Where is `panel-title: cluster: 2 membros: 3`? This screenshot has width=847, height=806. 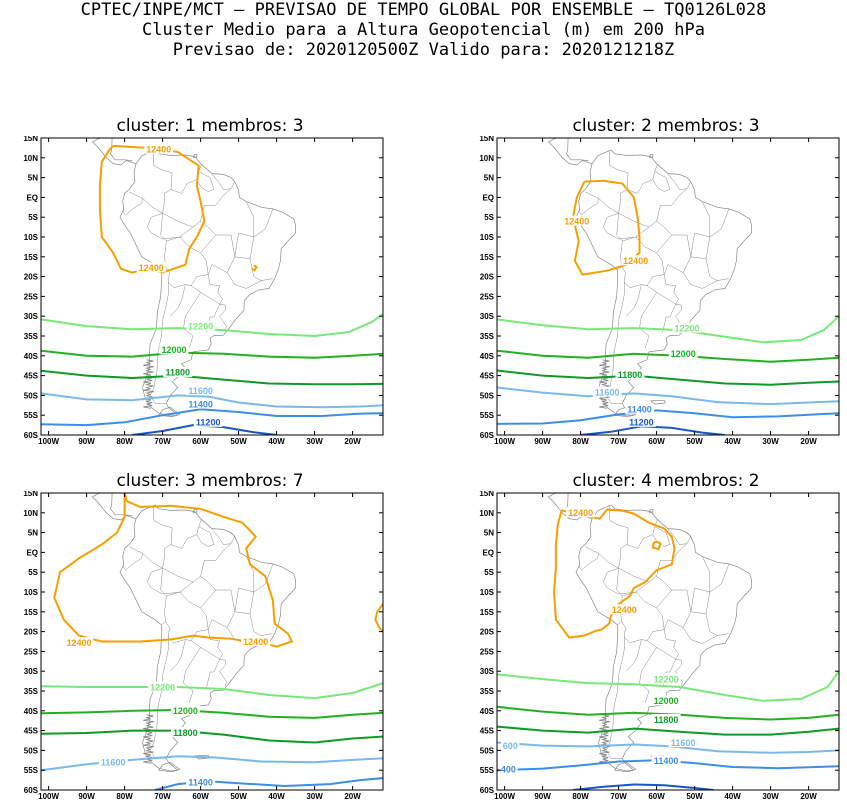
panel-title: cluster: 2 membros: 3 is located at coordinates (666, 126).